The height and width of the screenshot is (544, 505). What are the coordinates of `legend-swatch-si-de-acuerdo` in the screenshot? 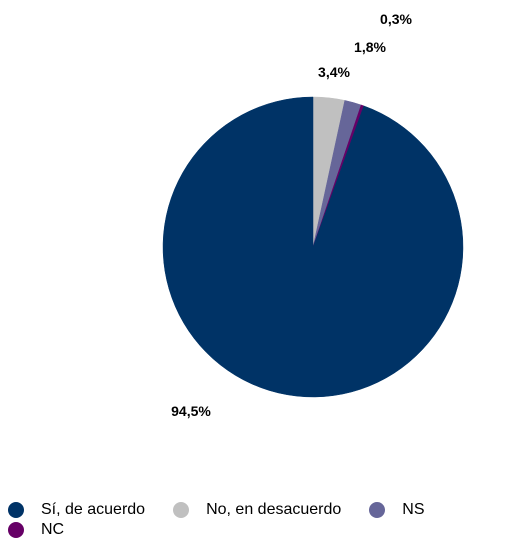 It's located at (16, 510).